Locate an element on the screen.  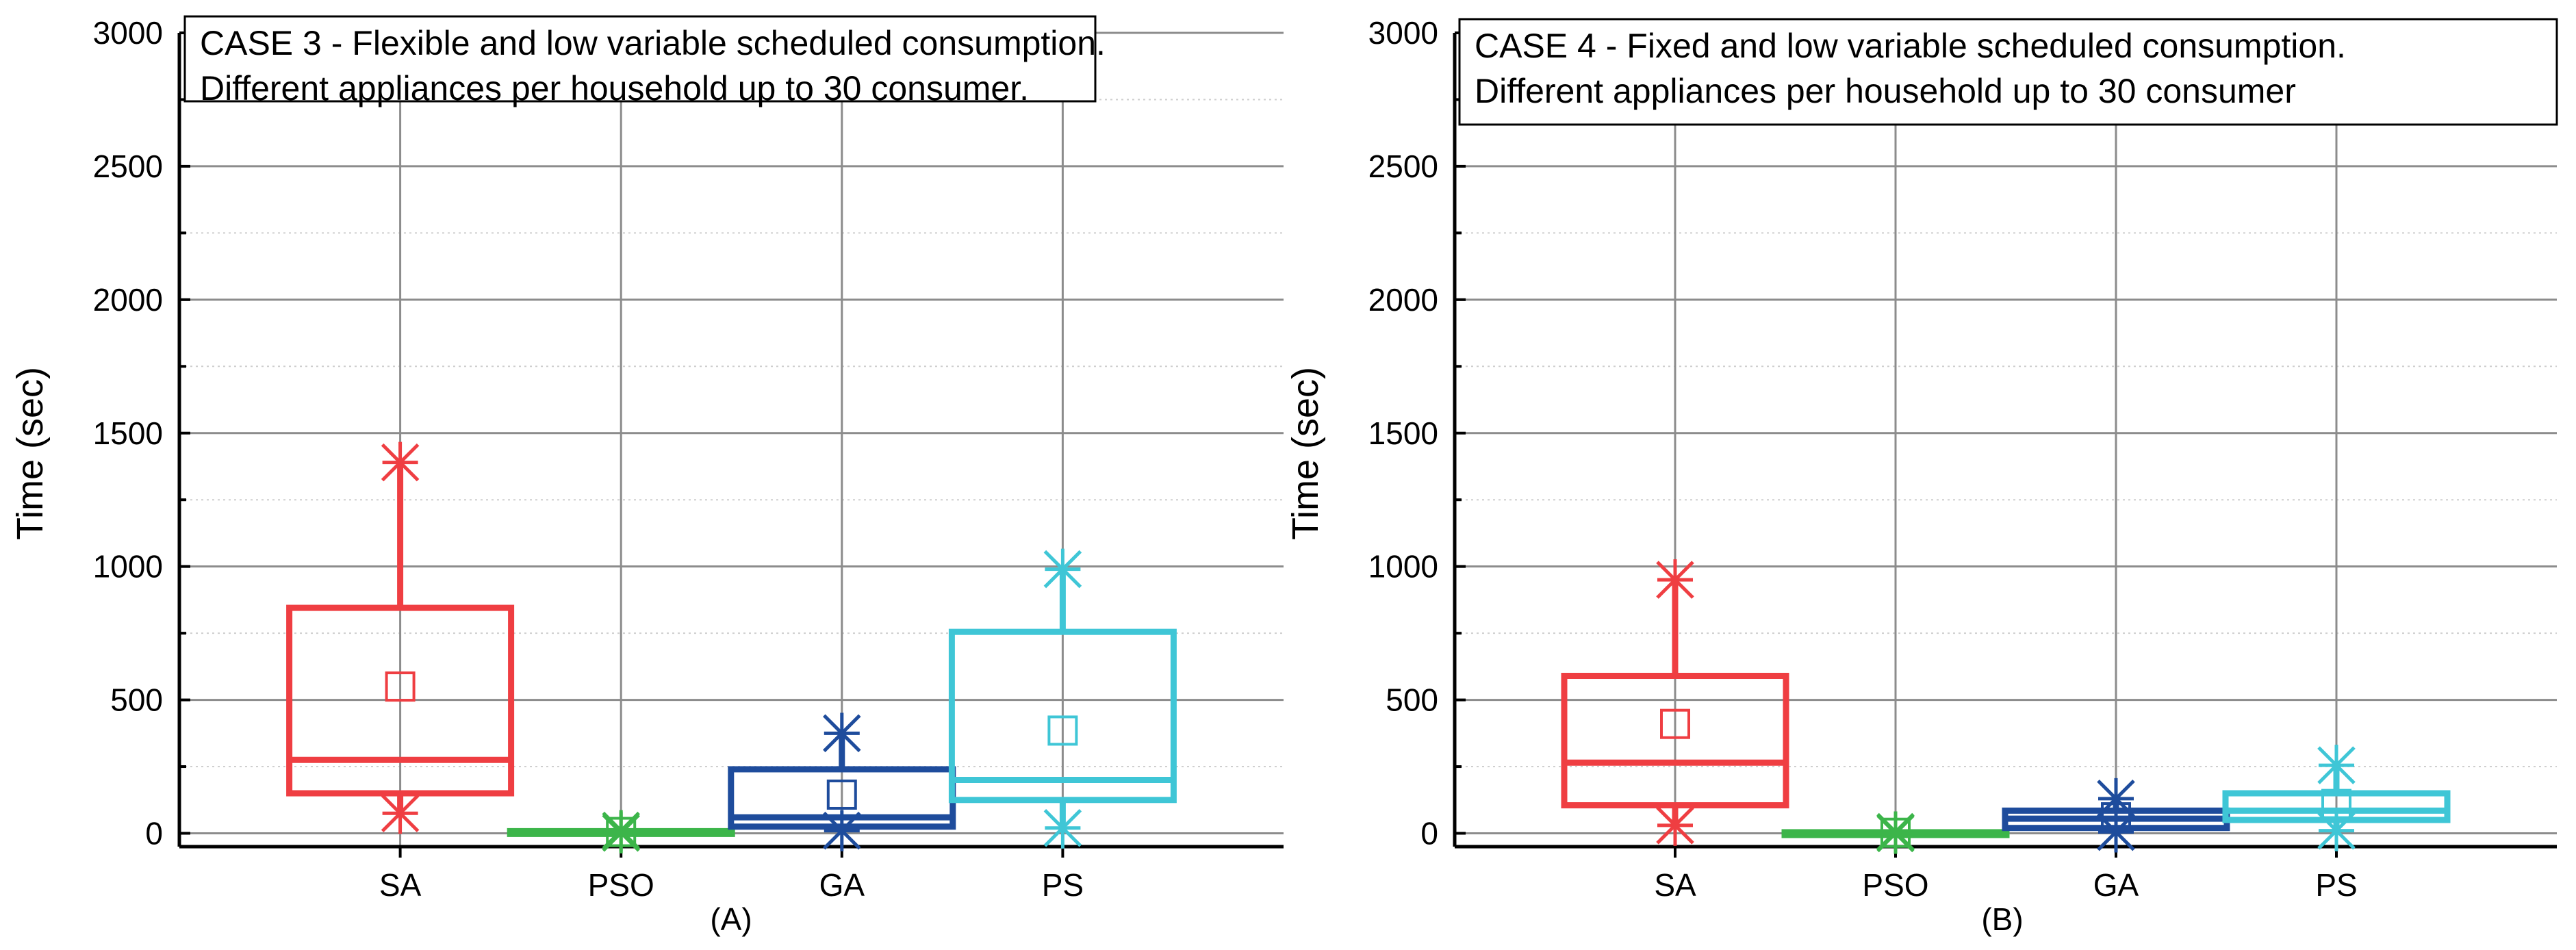
iqr-box is located at coordinates (1062, 716).